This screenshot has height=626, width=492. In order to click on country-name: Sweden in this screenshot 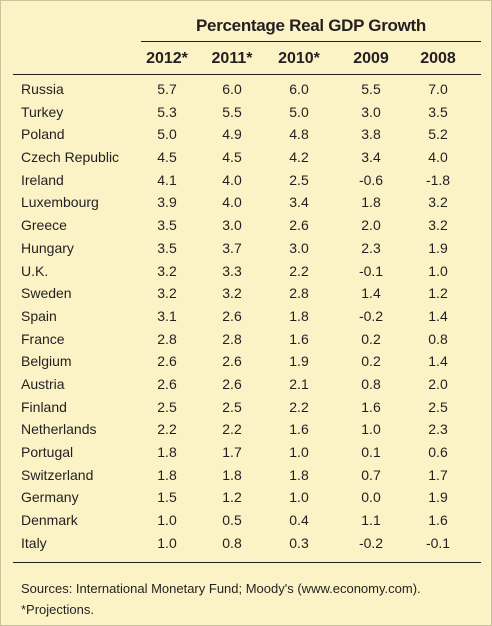, I will do `click(46, 293)`.